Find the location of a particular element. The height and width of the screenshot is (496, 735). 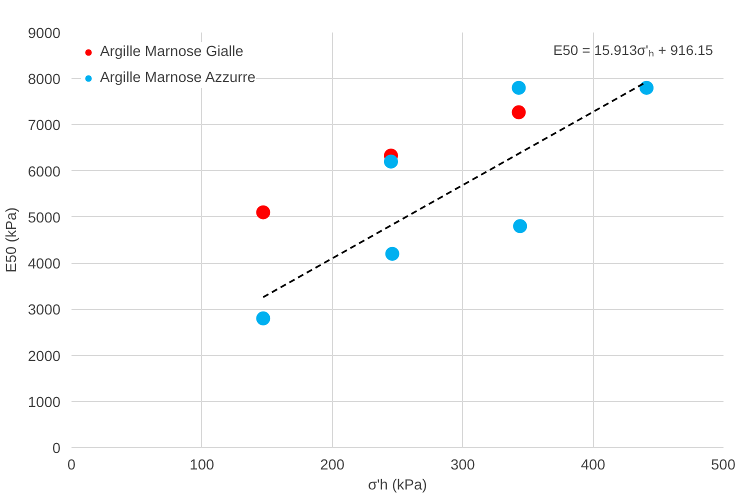

y-tick-label: 7000 is located at coordinates (44, 126).